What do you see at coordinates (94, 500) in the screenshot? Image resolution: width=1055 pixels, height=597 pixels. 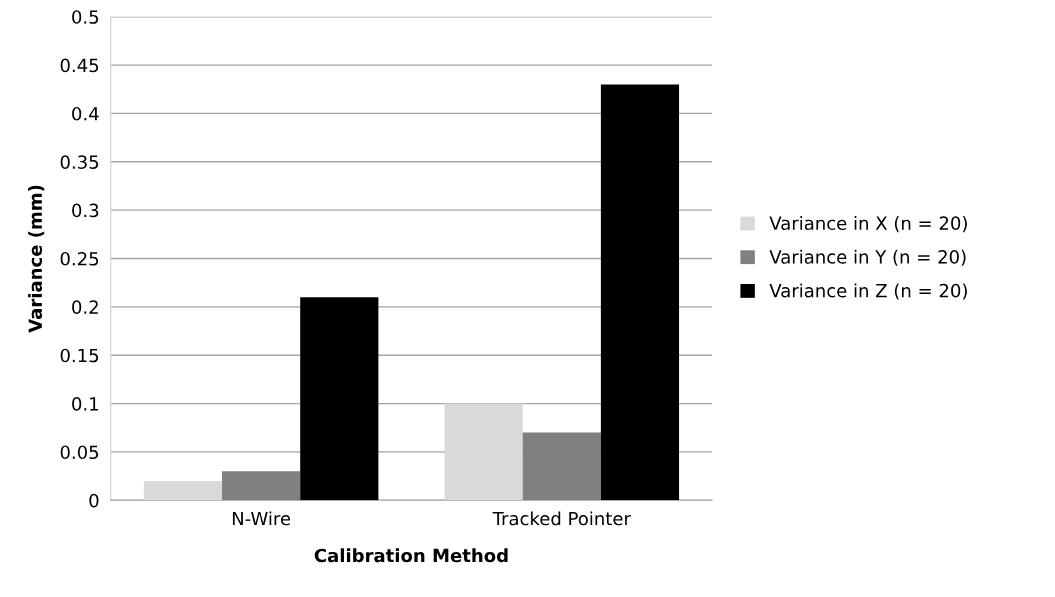 I see `y-tick-label: 0` at bounding box center [94, 500].